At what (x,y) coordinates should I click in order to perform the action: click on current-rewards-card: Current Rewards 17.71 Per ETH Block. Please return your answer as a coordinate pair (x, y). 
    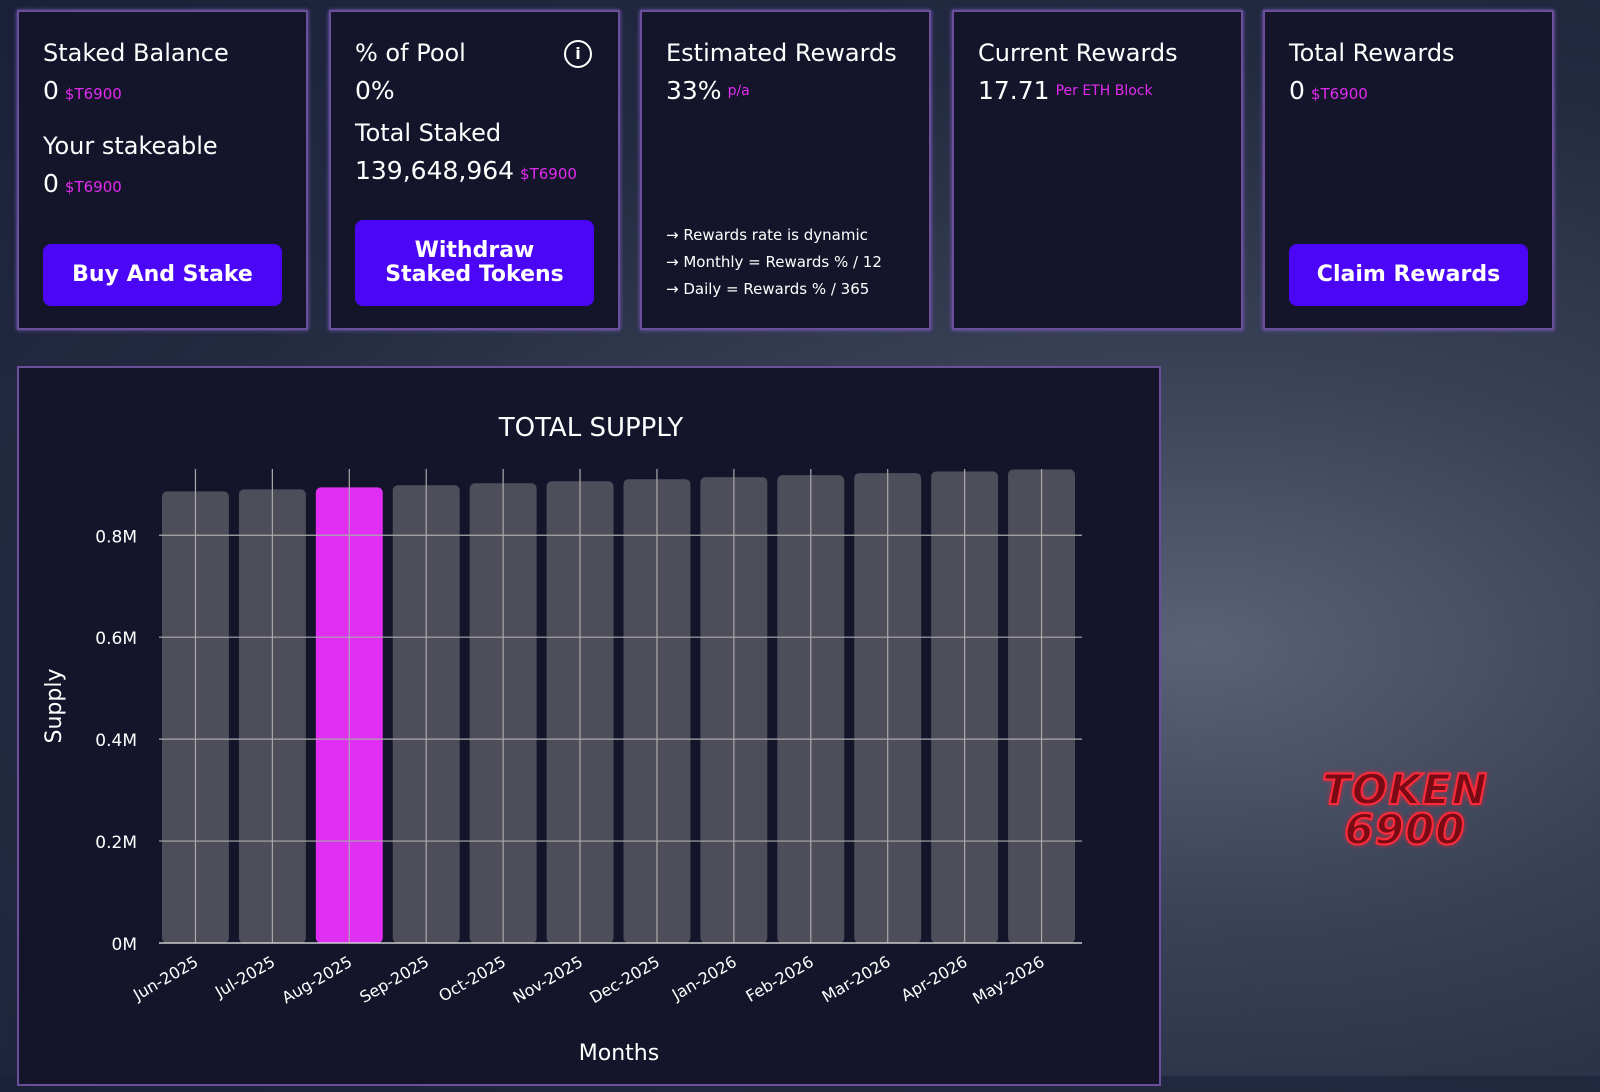
    Looking at the image, I should click on (1097, 170).